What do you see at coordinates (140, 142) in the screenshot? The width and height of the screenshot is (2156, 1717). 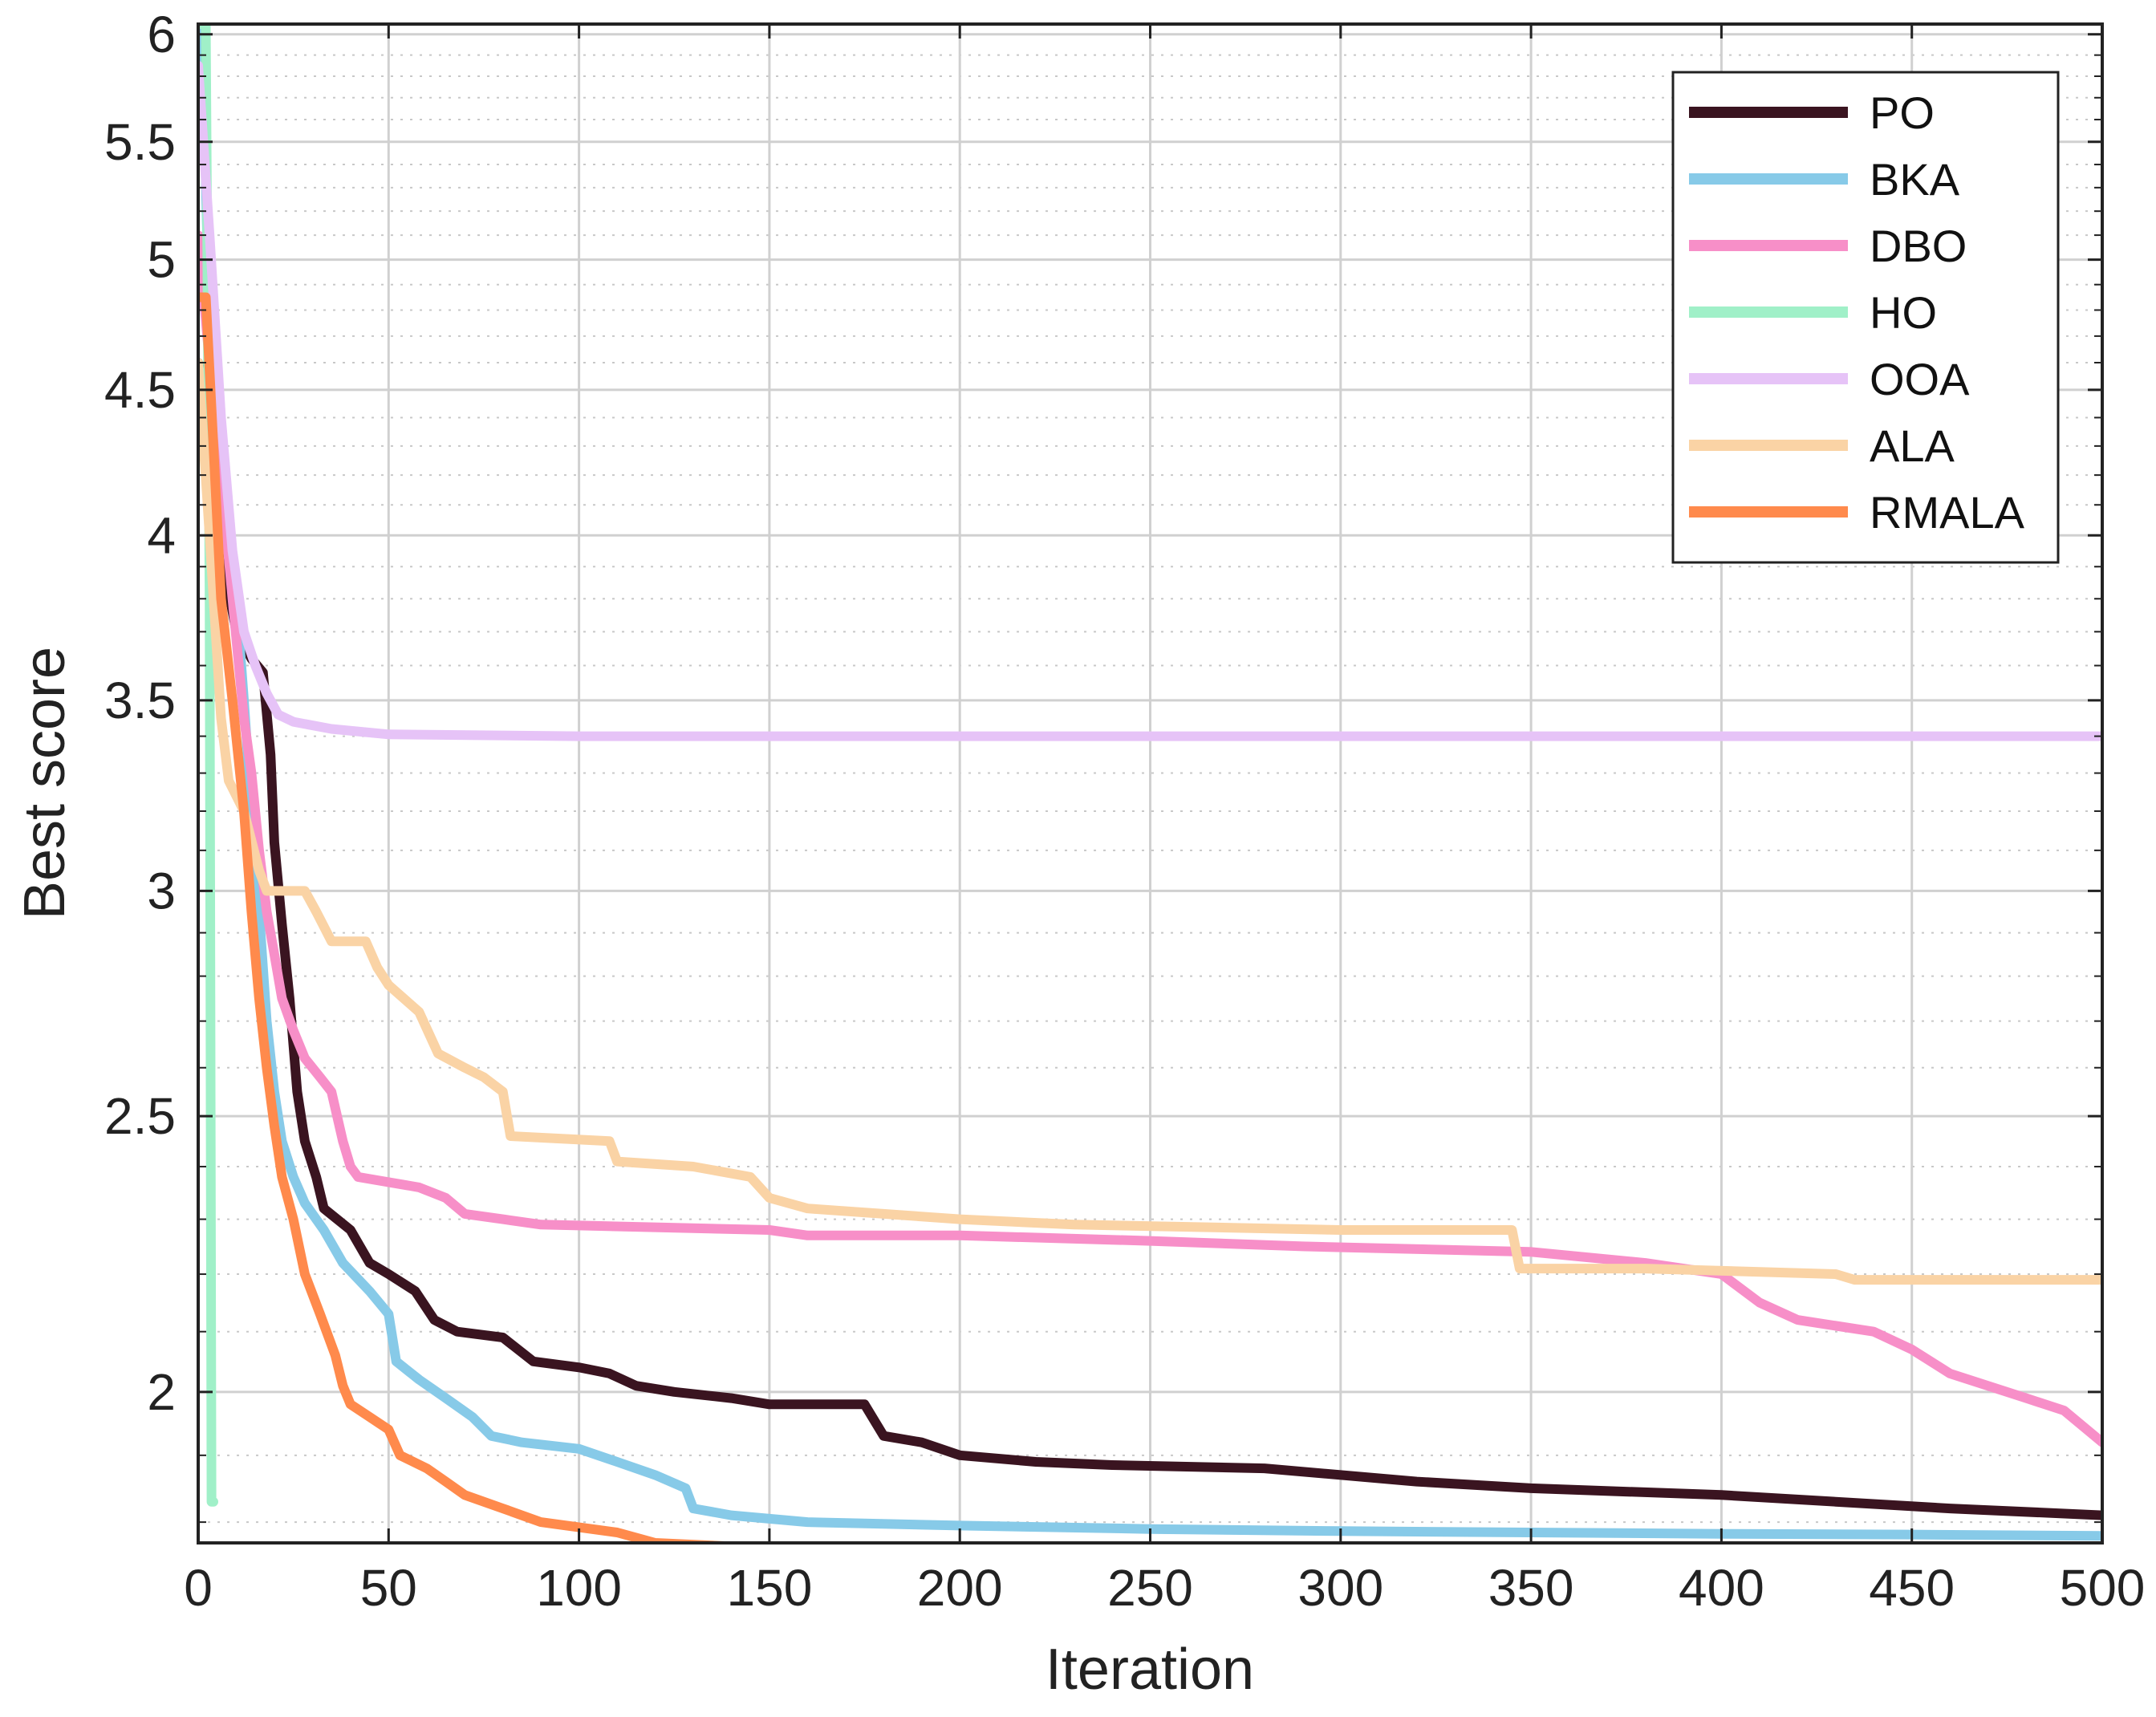 I see `y-tick-label: 5.5` at bounding box center [140, 142].